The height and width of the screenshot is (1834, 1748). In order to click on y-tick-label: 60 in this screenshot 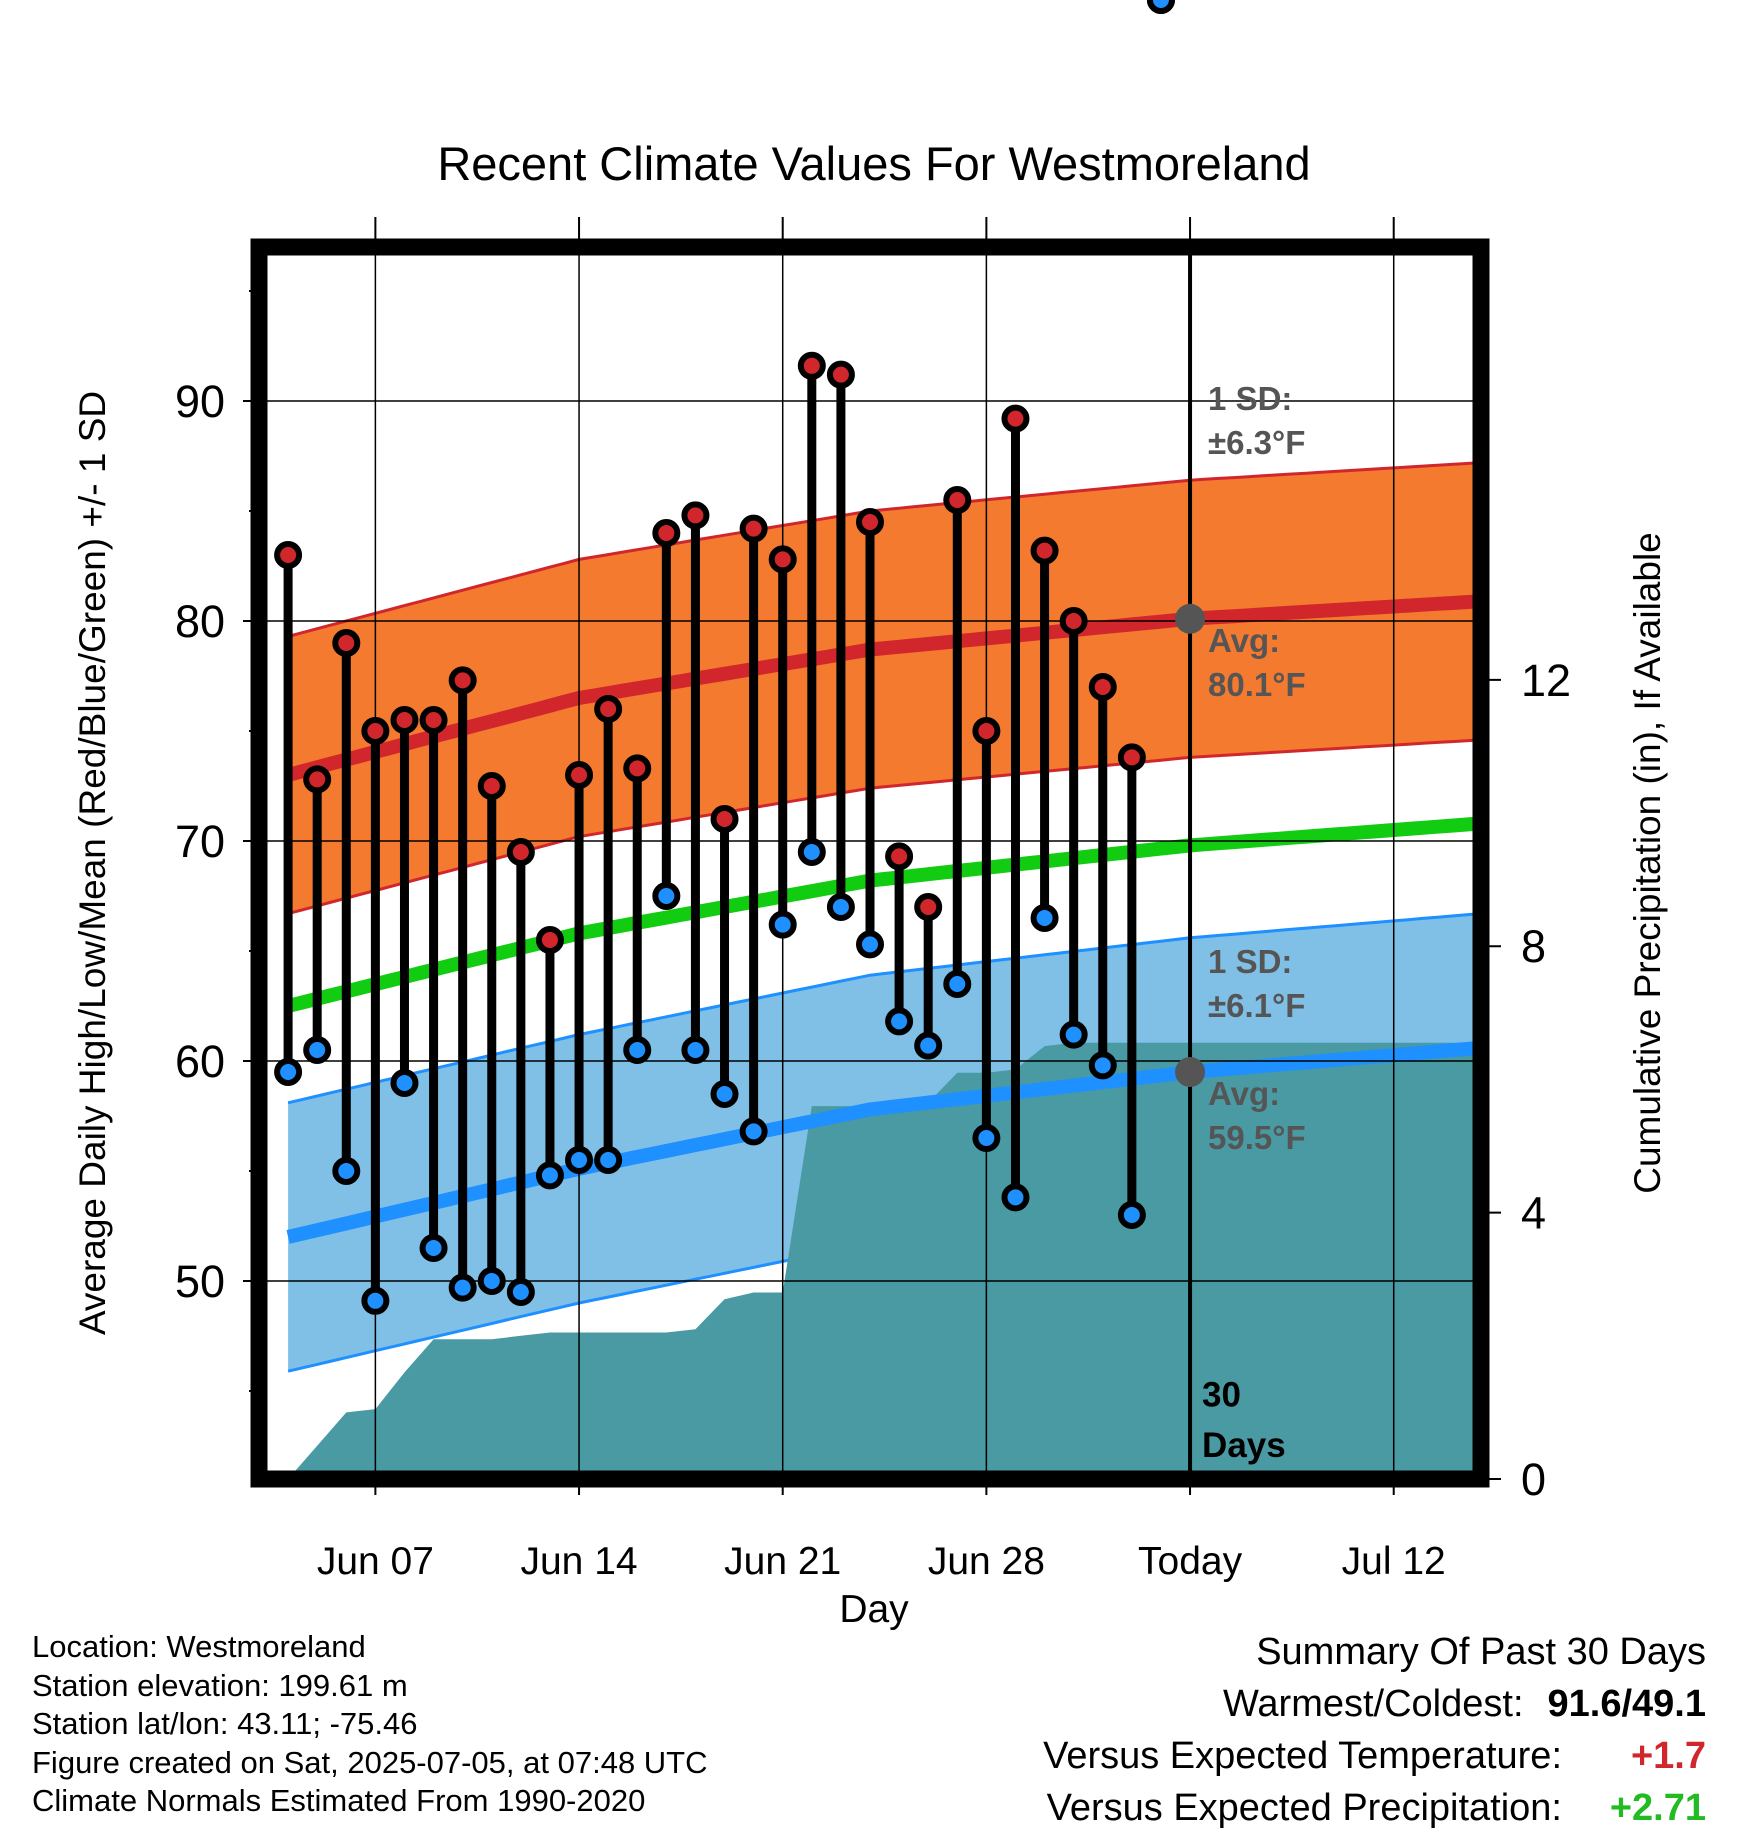, I will do `click(200, 1061)`.